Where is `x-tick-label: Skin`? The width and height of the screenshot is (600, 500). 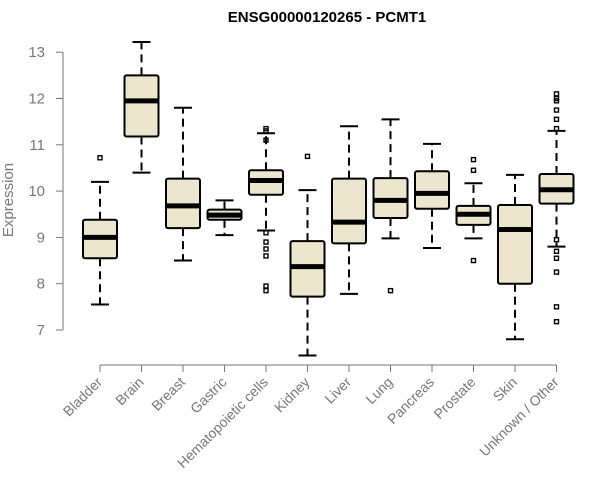
x-tick-label: Skin is located at coordinates (505, 389).